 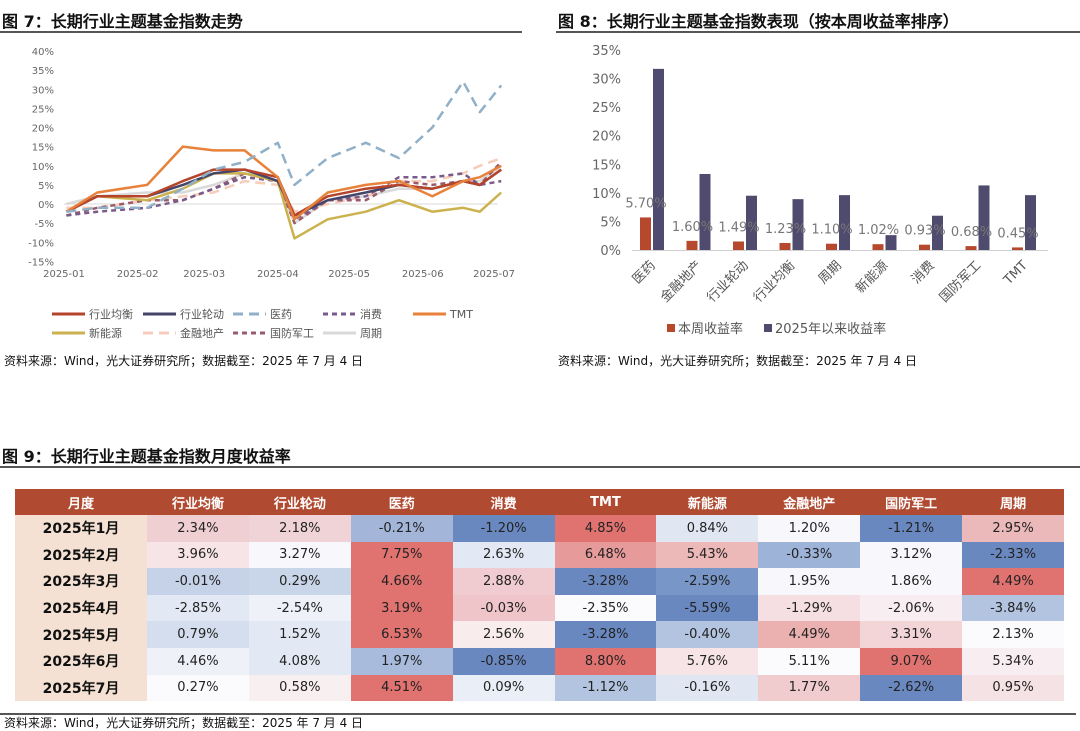 What do you see at coordinates (605, 688) in the screenshot?
I see `return-cell: -1.12%` at bounding box center [605, 688].